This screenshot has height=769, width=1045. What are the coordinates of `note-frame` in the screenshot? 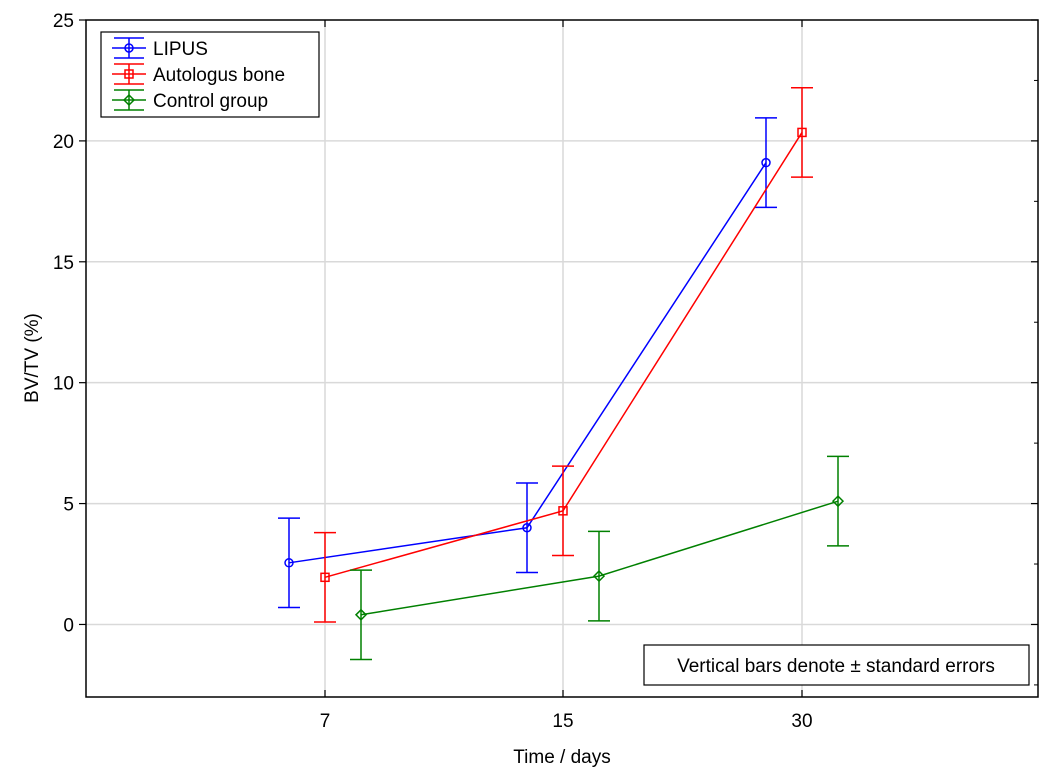 It's located at (836, 665).